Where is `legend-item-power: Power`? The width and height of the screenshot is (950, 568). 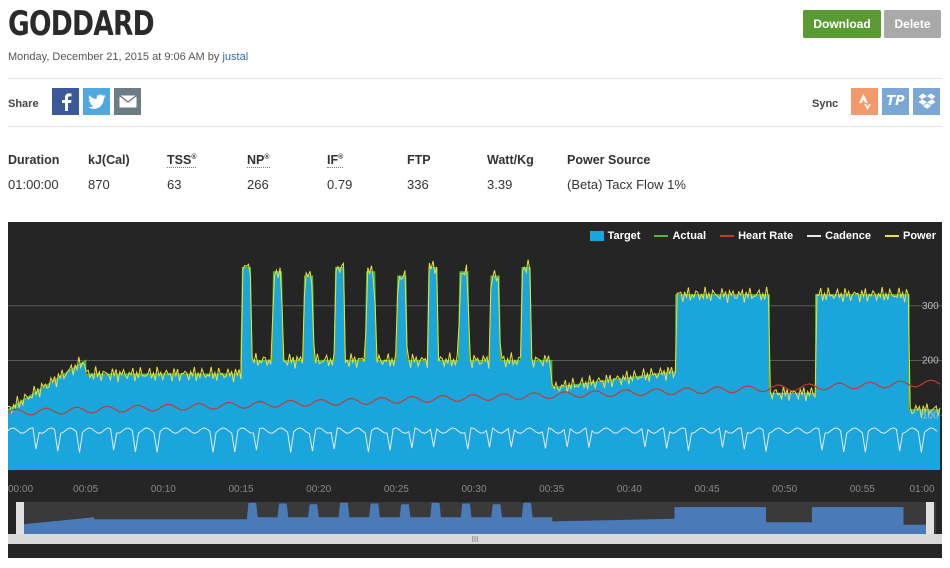
legend-item-power: Power is located at coordinates (910, 236).